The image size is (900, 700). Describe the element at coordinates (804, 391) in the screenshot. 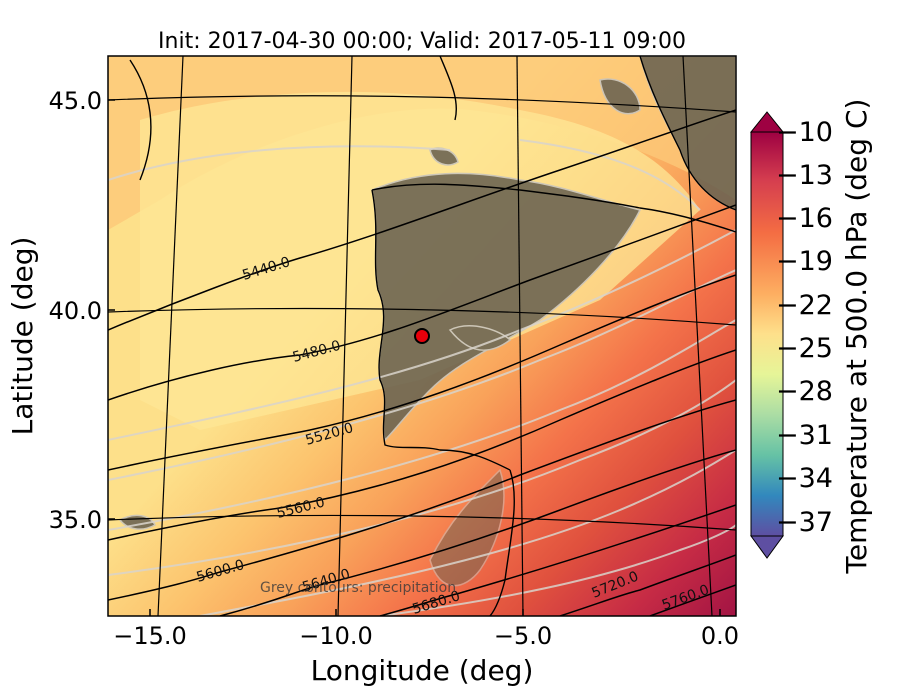

I see `colorbar-tick-label: −28` at that location.